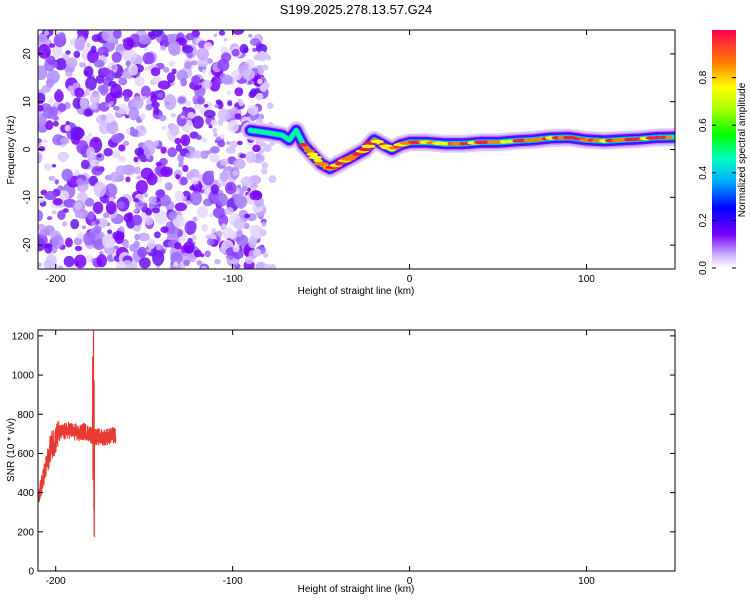 This screenshot has width=750, height=600. What do you see at coordinates (356, 9) in the screenshot?
I see `figure-title: S199.2025.278.13.57.G24` at bounding box center [356, 9].